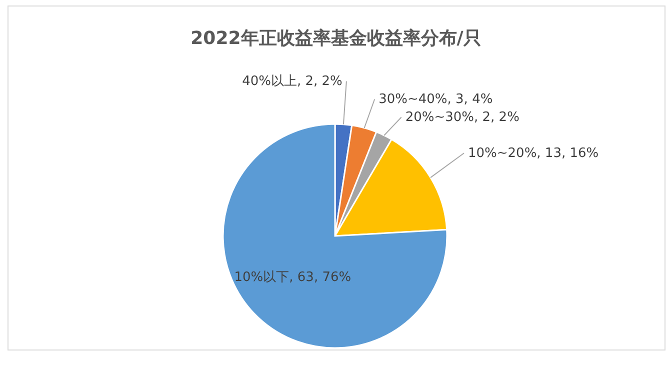  Describe the element at coordinates (336, 38) in the screenshot. I see `chart-title: 2022年正收益率基金收益率分布/只` at that location.